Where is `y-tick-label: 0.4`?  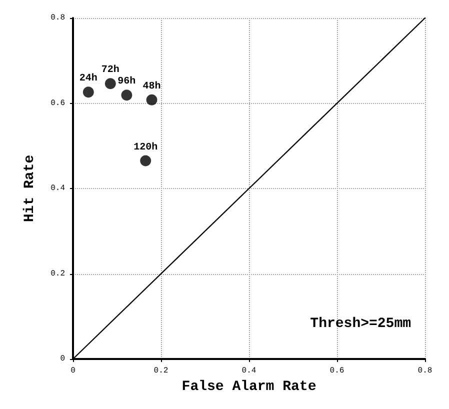
y-tick-label: 0.4 is located at coordinates (58, 188).